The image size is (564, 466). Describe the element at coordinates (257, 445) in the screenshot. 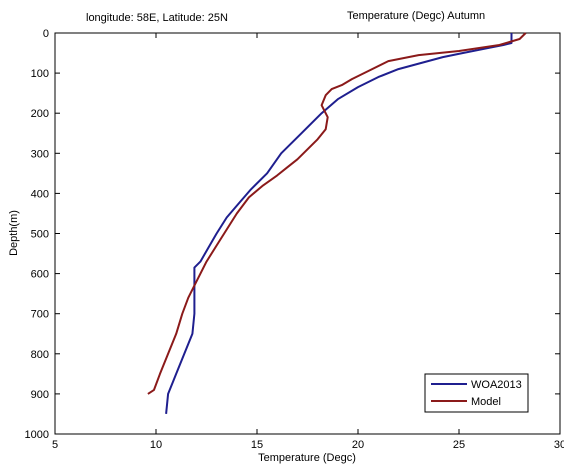

I see `x-tick-label: 15` at that location.